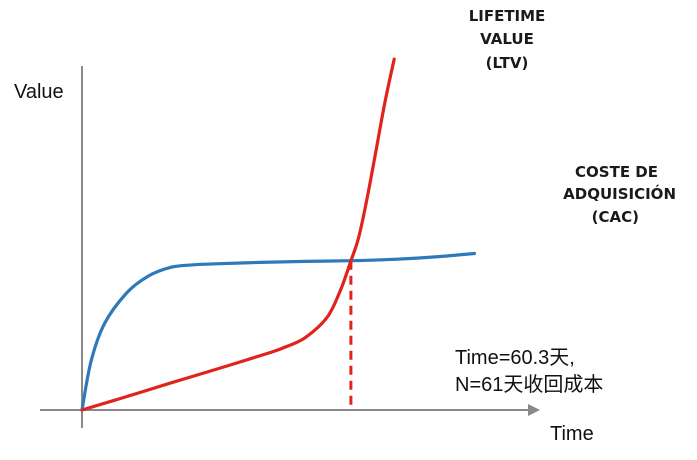 This screenshot has width=697, height=460. I want to click on ltv-label-abbr: (LTV), so click(507, 63).